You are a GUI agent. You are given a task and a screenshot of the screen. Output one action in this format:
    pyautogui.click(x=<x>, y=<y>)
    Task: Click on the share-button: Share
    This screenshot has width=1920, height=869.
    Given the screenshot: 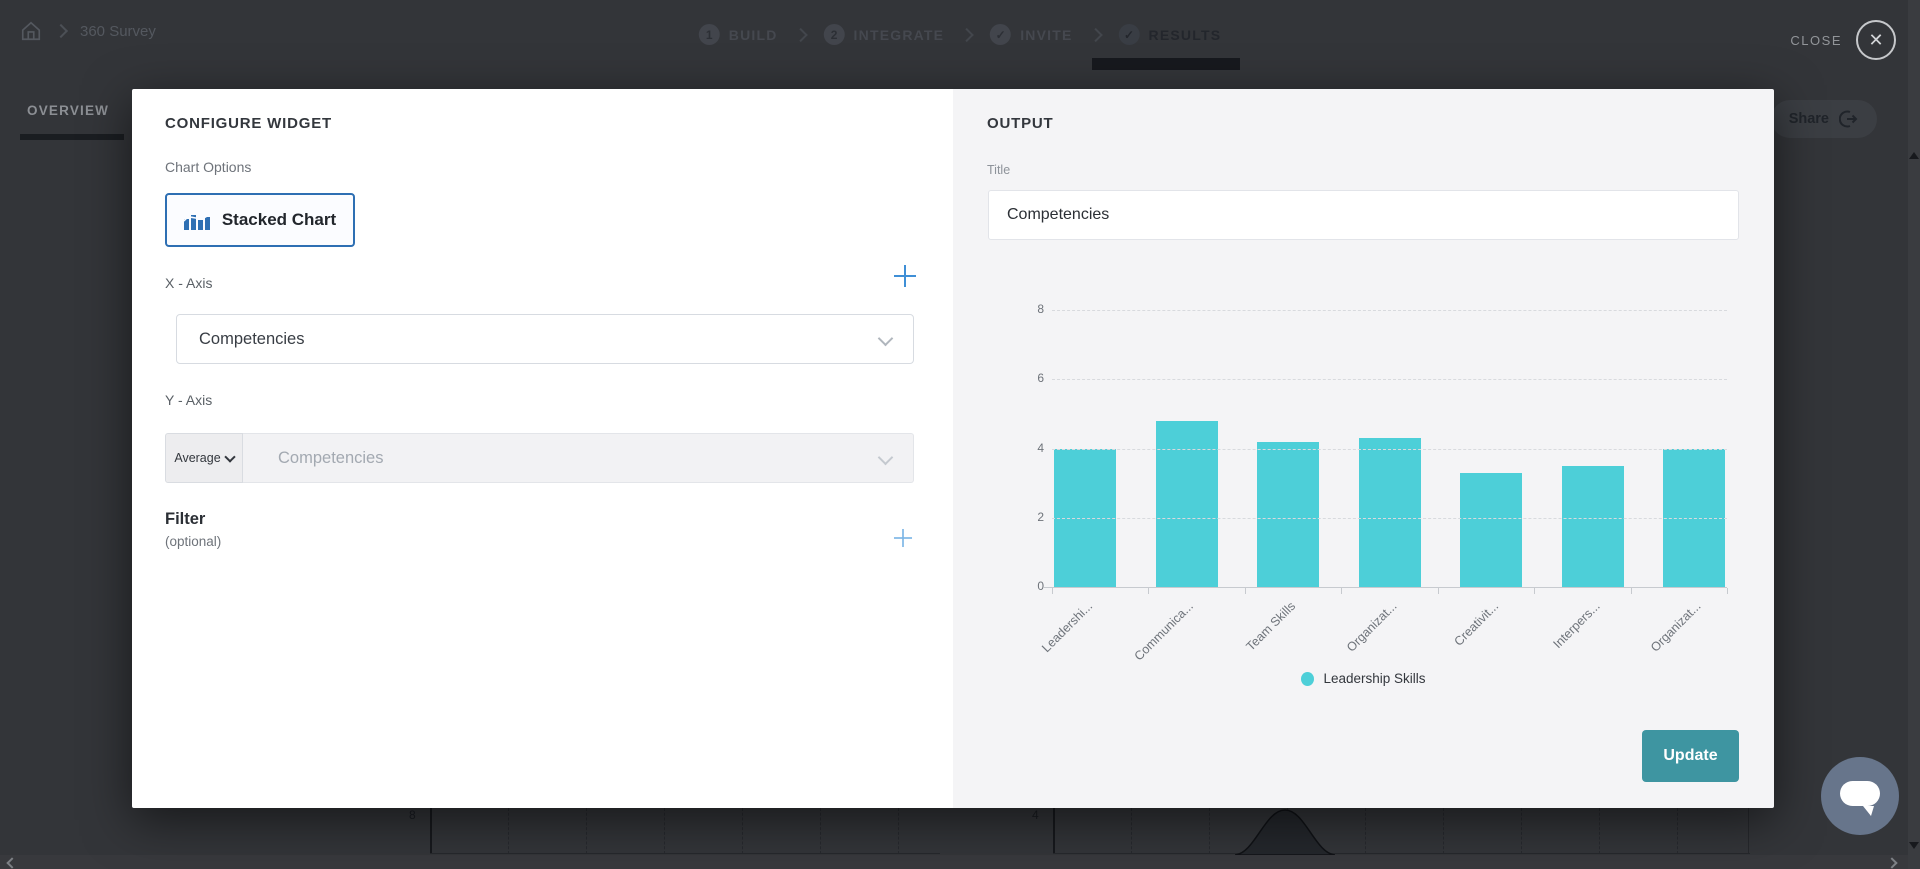 What is the action you would take?
    pyautogui.click(x=1823, y=119)
    